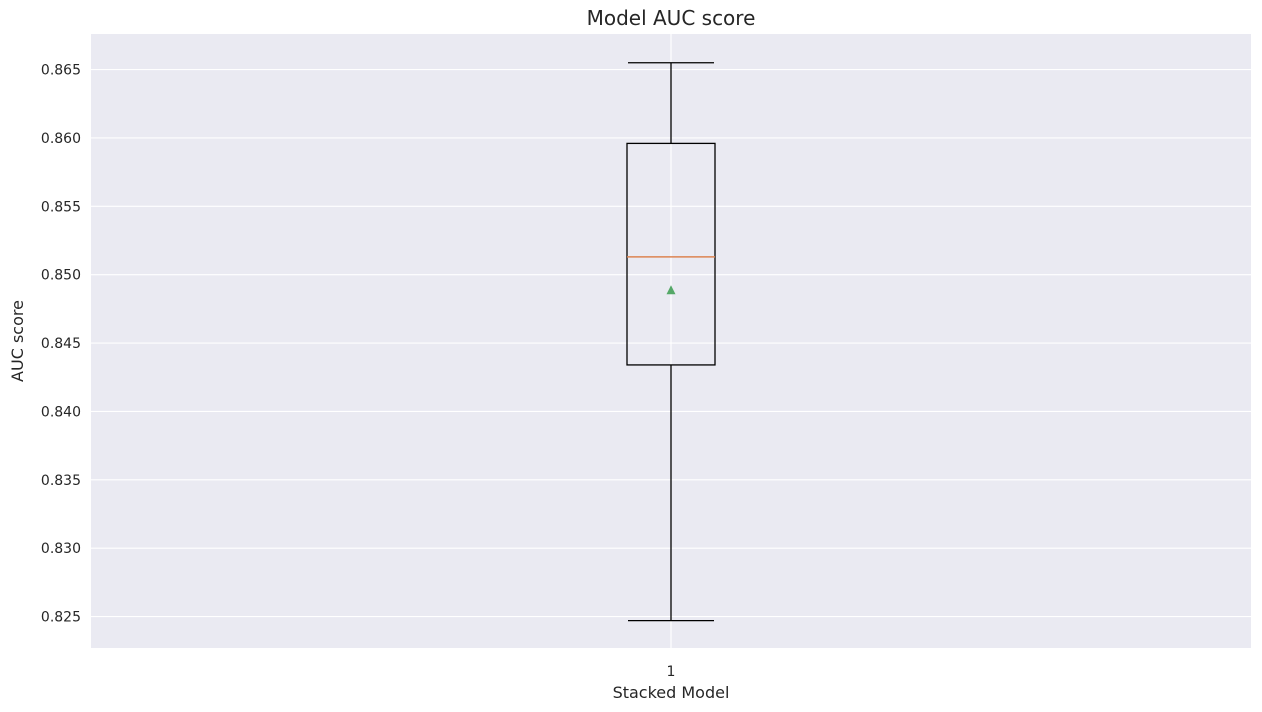  Describe the element at coordinates (61, 481) in the screenshot. I see `y-tick-label: 0.835` at that location.